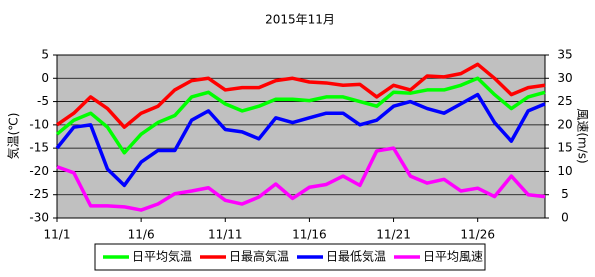  I want to click on y2-tick-label: 15, so click(564, 148).